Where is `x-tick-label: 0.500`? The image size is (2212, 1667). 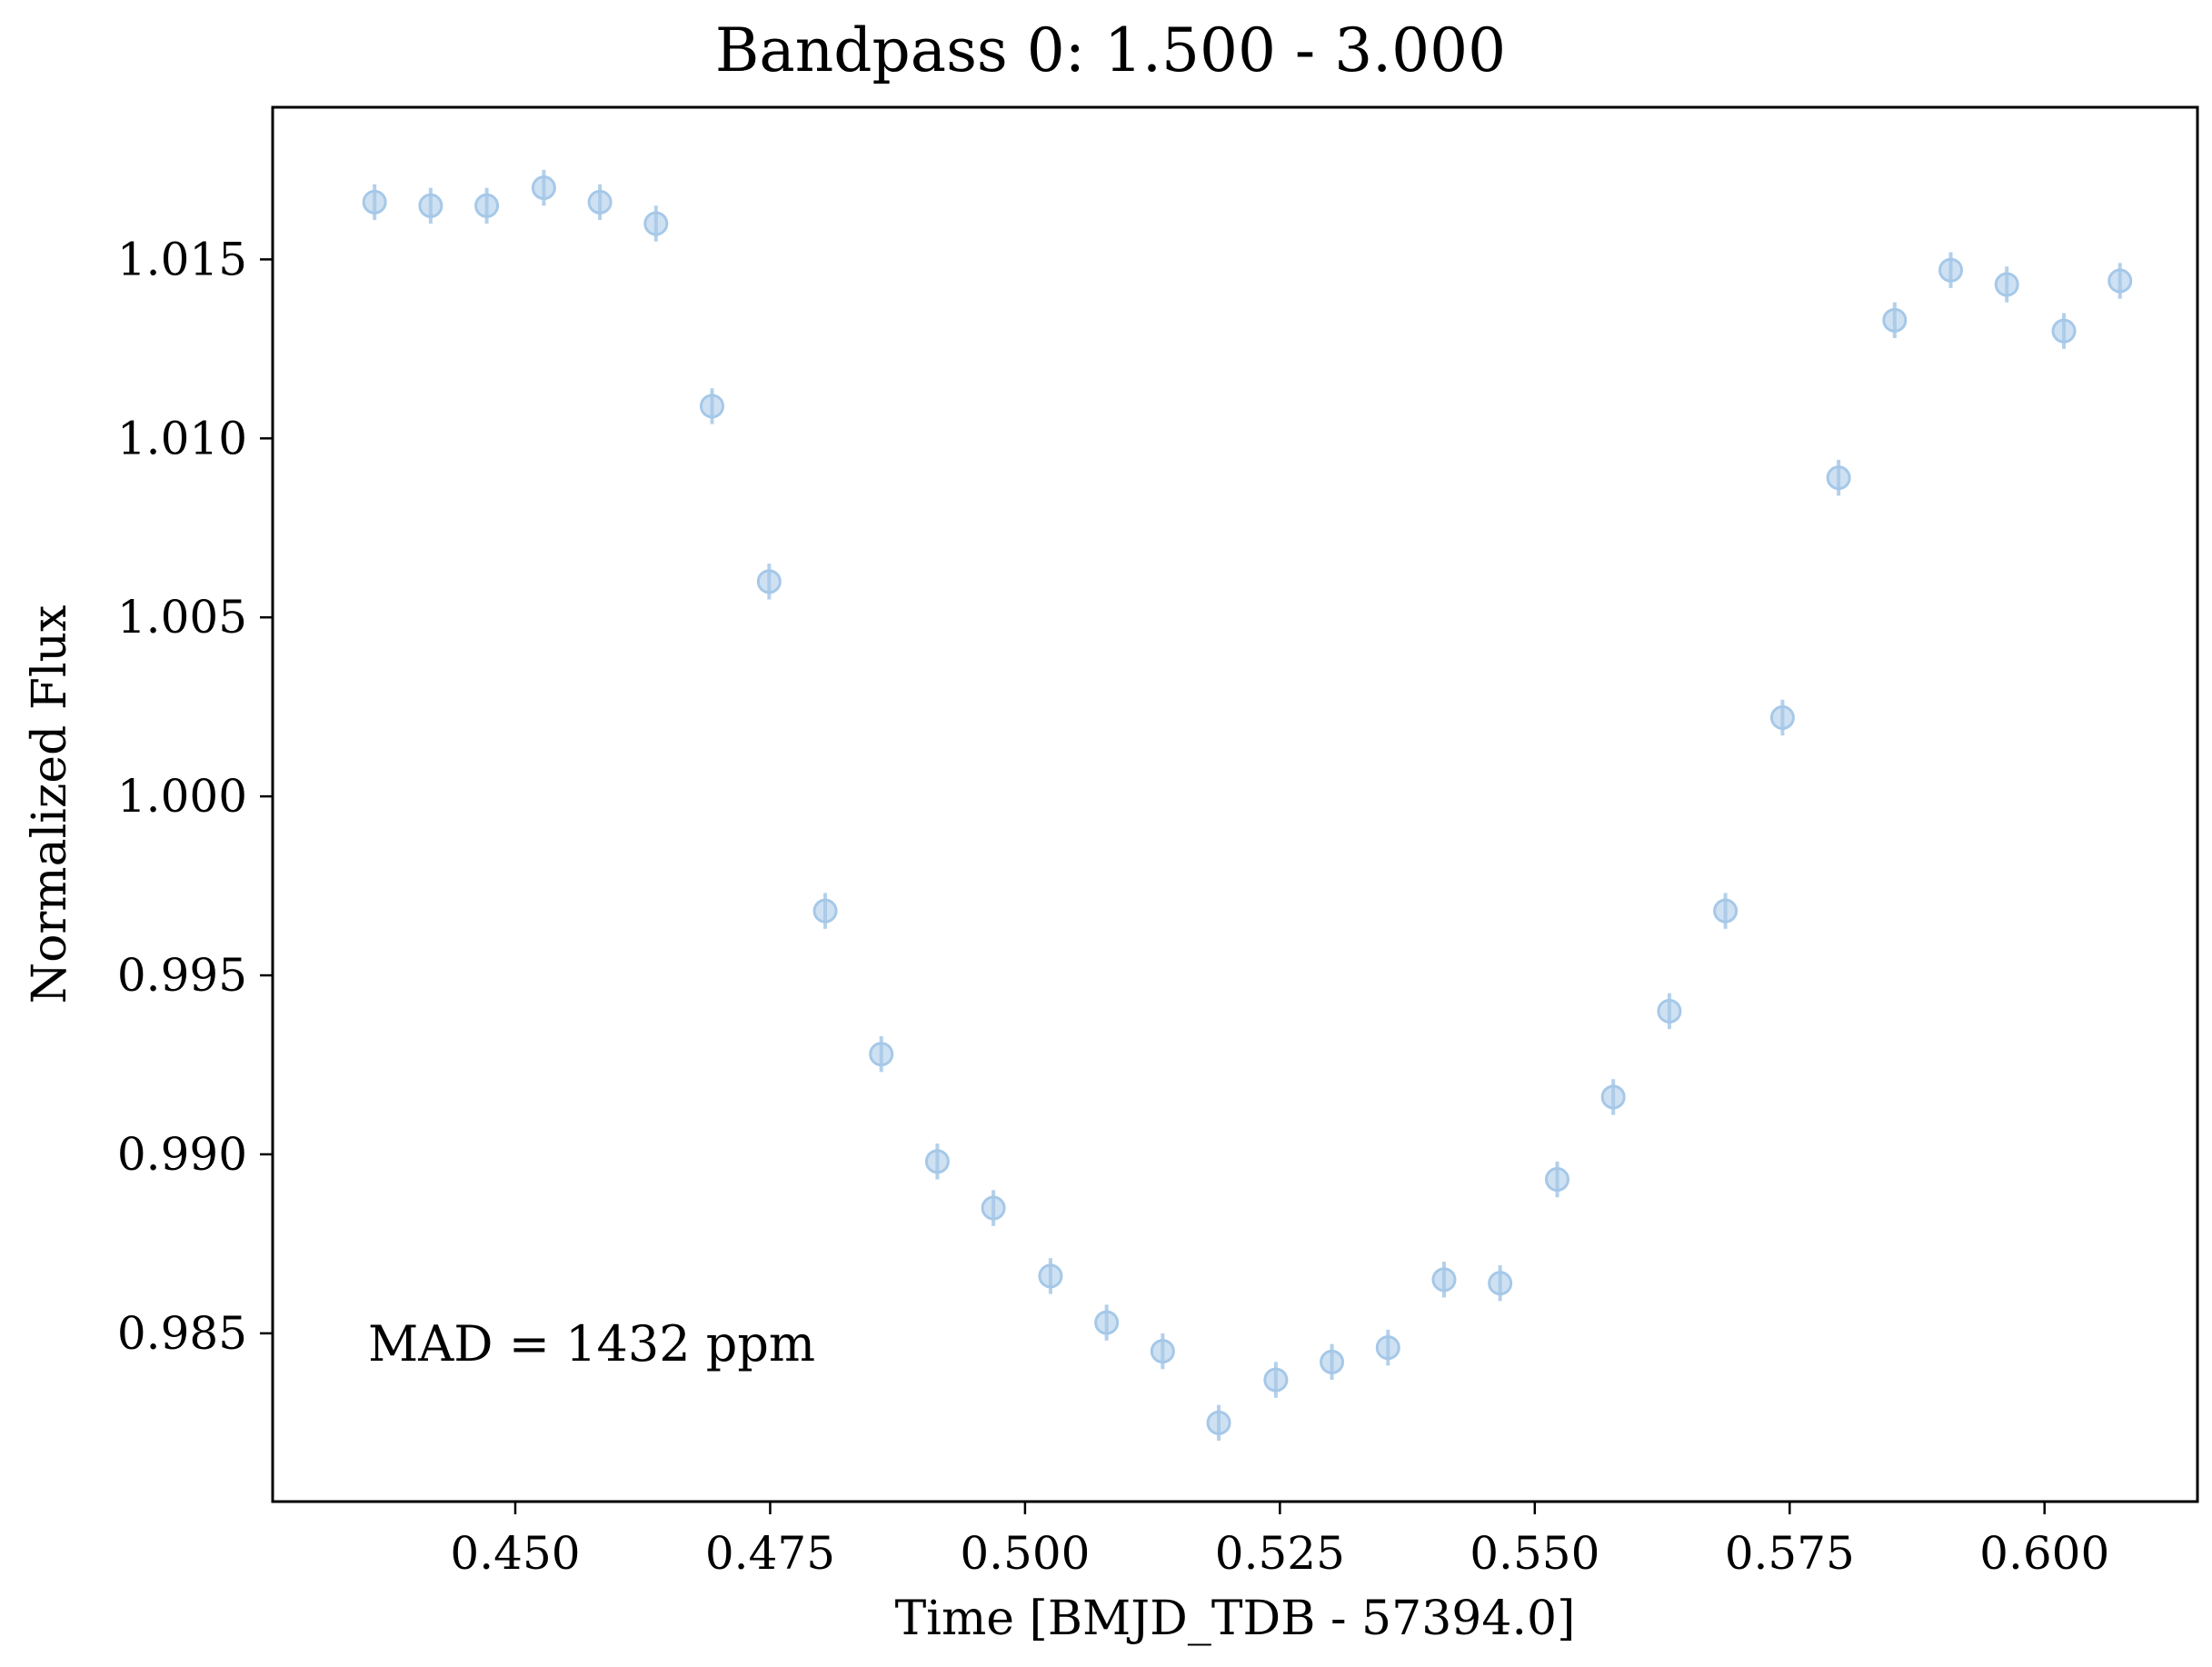
x-tick-label: 0.500 is located at coordinates (1025, 1553).